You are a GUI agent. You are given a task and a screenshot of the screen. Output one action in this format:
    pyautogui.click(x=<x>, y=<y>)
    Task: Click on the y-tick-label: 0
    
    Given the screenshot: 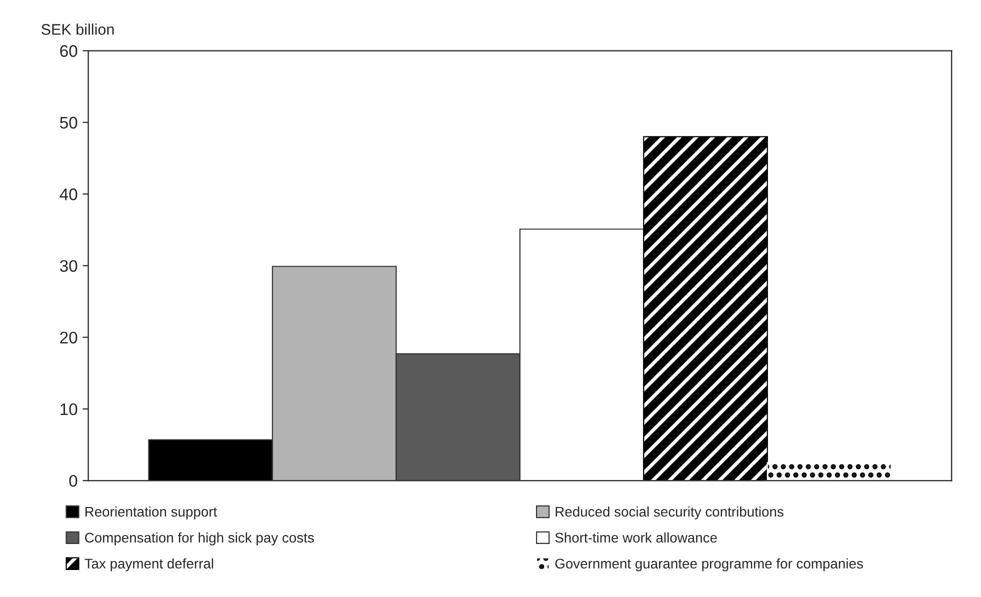 What is the action you would take?
    pyautogui.click(x=73, y=480)
    